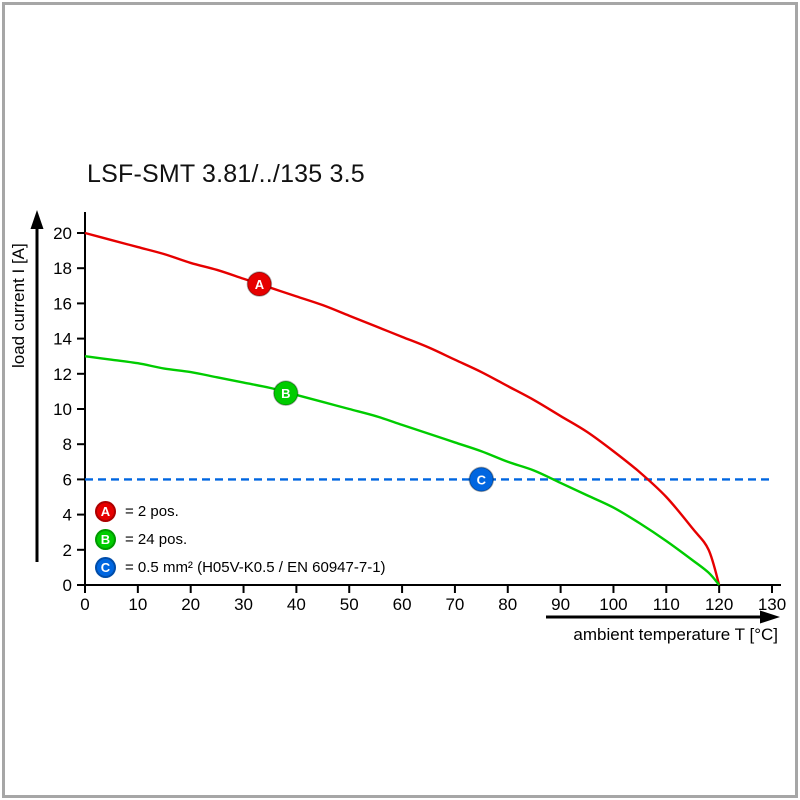 Image resolution: width=800 pixels, height=800 pixels. I want to click on legend-item-c: C = 0.5 mm² (H05V-K0.5 / EN 60947-7-1), so click(240, 567).